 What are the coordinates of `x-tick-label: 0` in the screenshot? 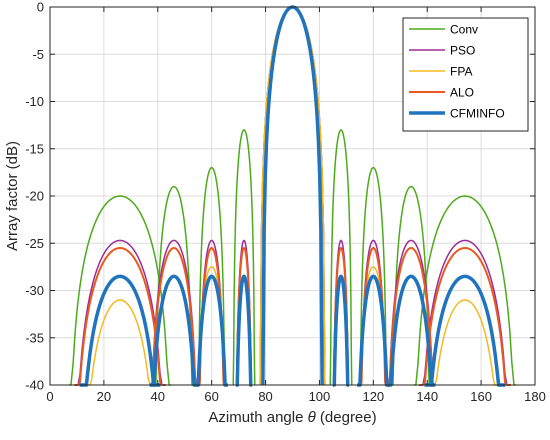 It's located at (49, 396).